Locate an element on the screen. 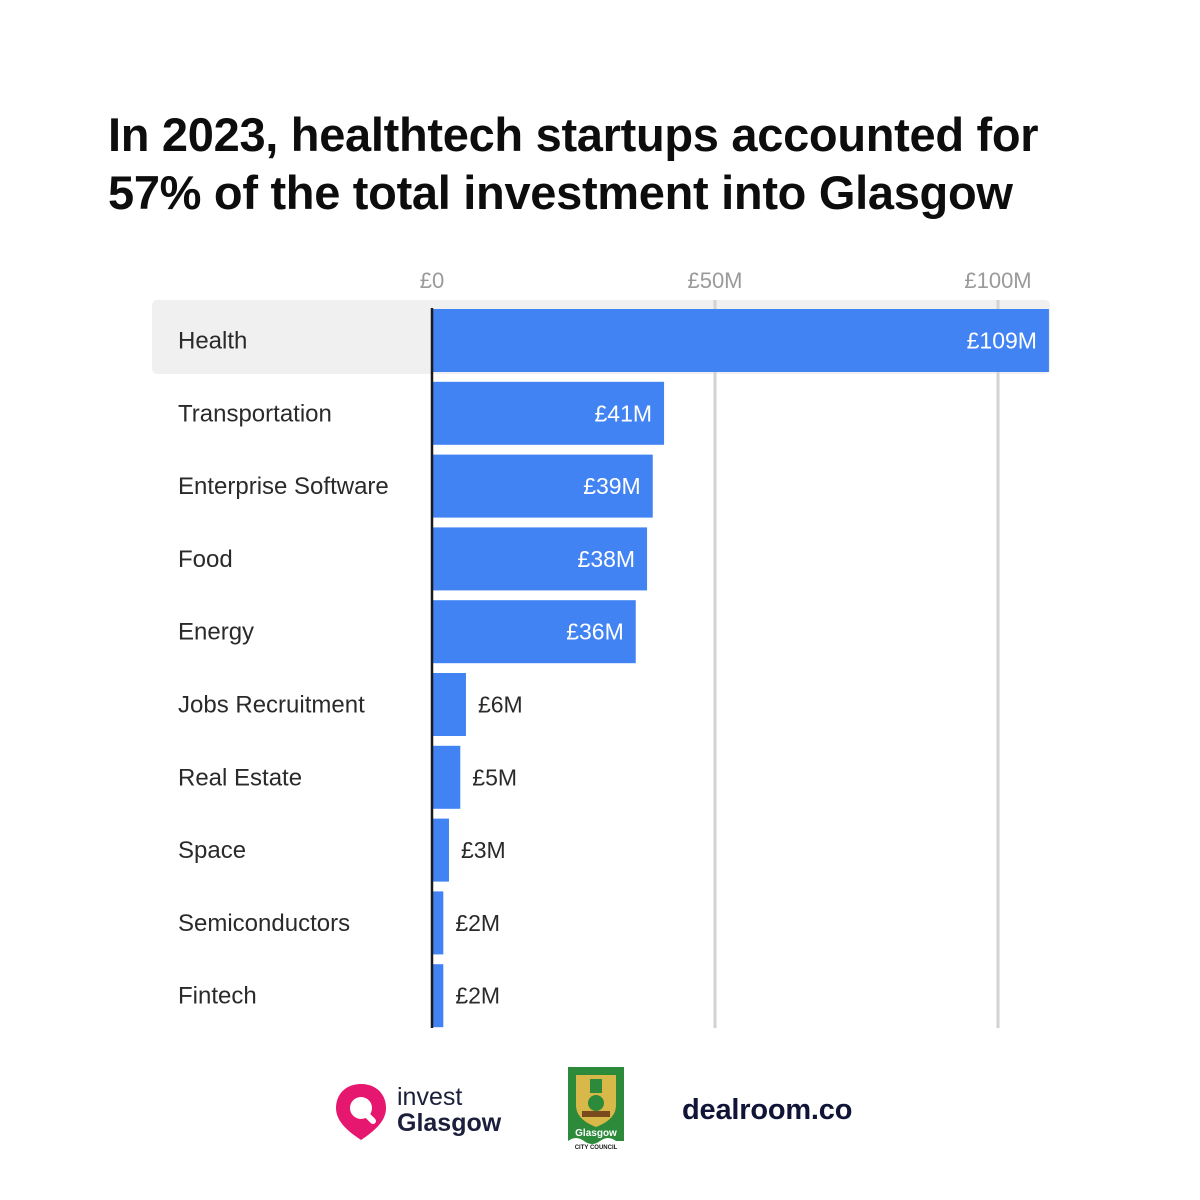 This screenshot has width=1200, height=1200. bar-value-label: £5M is located at coordinates (494, 777).